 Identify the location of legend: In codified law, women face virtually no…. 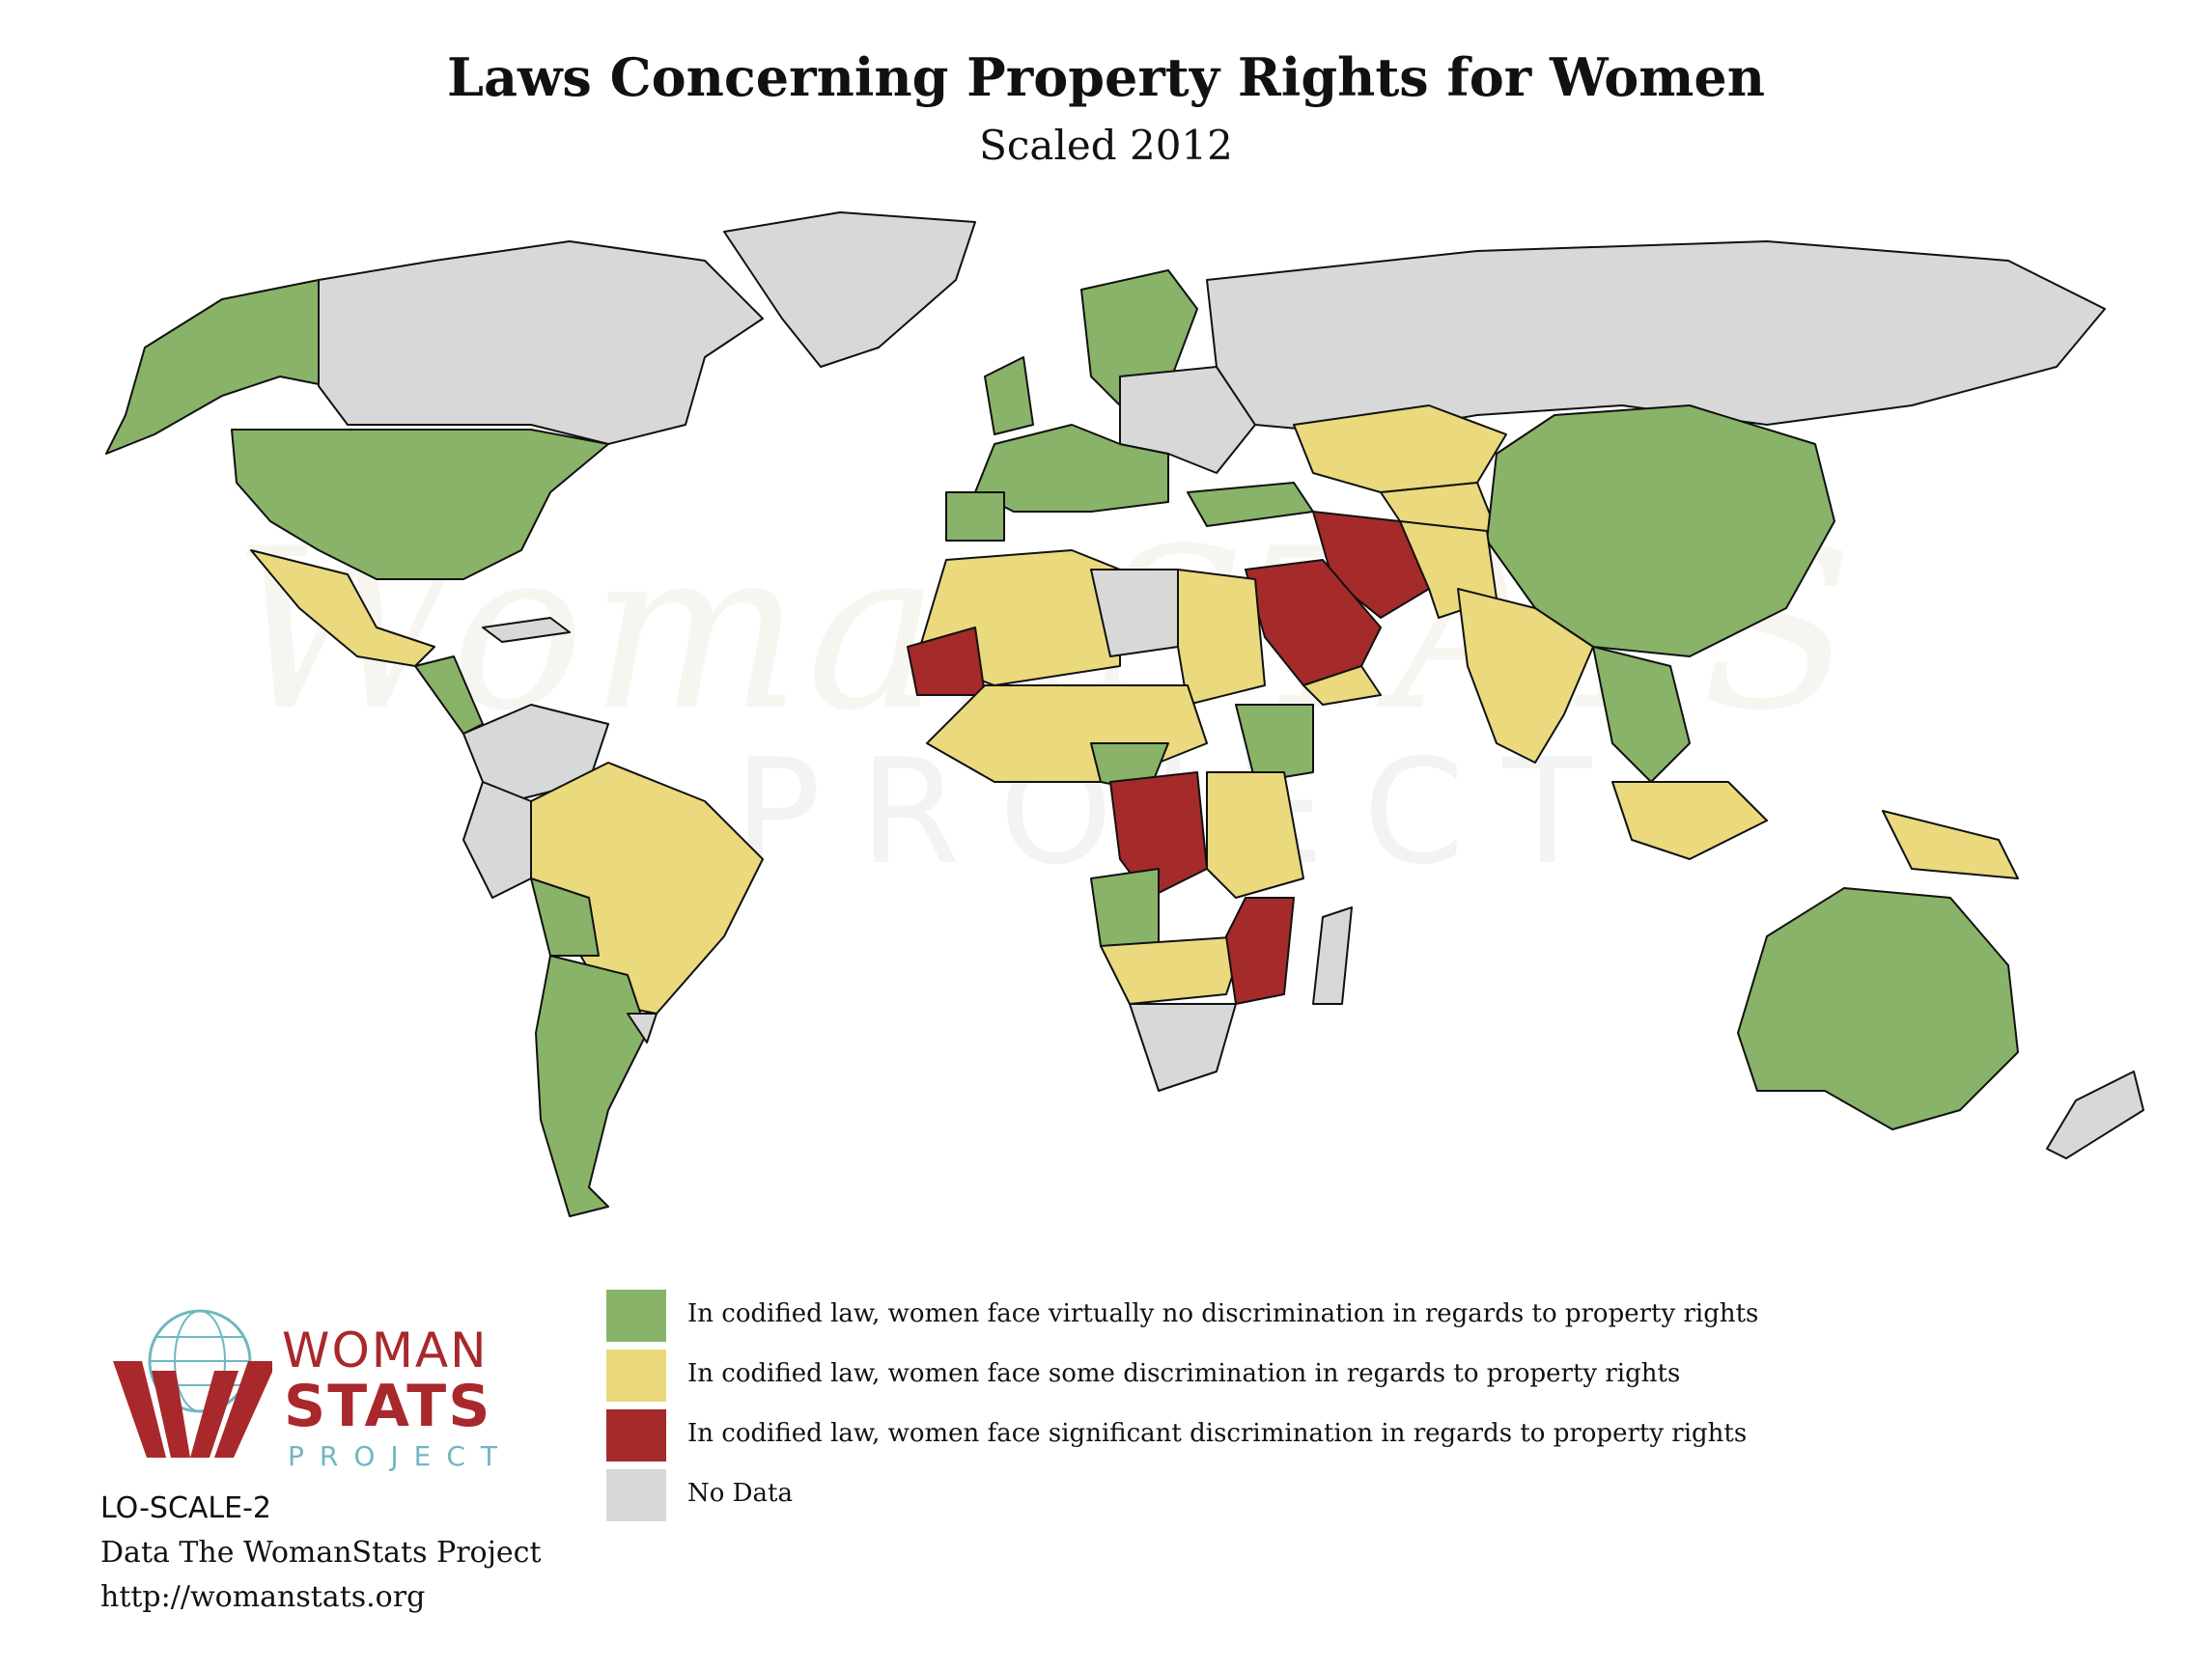
(1234, 1409).